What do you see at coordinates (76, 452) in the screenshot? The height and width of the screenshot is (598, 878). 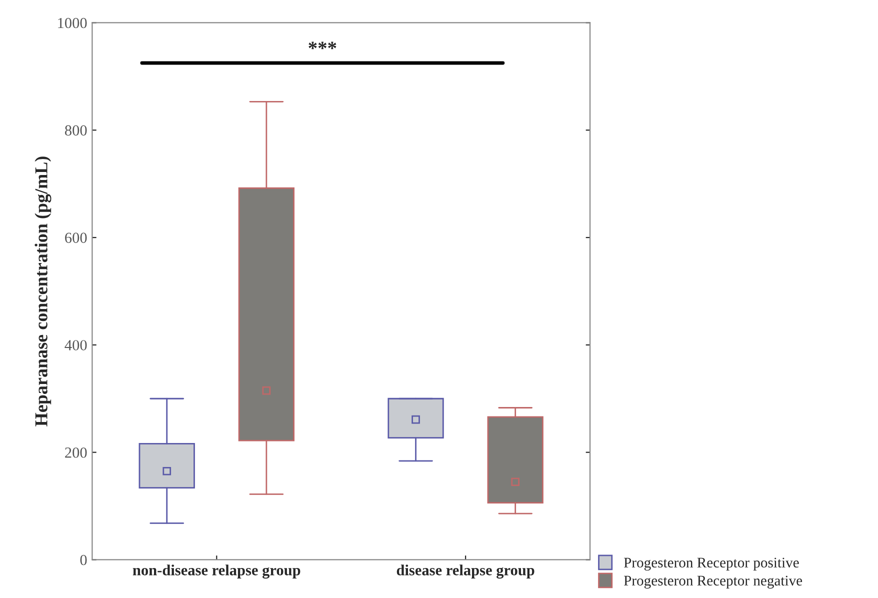 I see `y-tick-label: 200` at bounding box center [76, 452].